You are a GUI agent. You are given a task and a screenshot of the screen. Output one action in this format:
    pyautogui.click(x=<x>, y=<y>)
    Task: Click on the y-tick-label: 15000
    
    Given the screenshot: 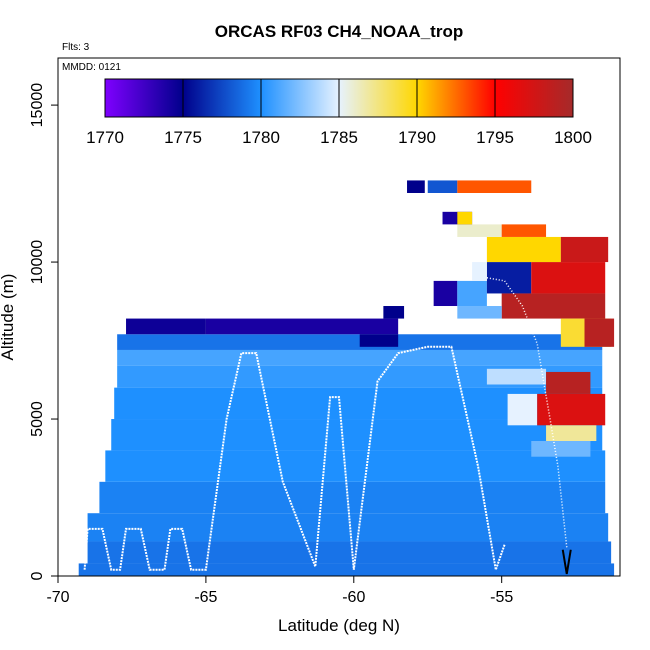 What is the action you would take?
    pyautogui.click(x=37, y=105)
    